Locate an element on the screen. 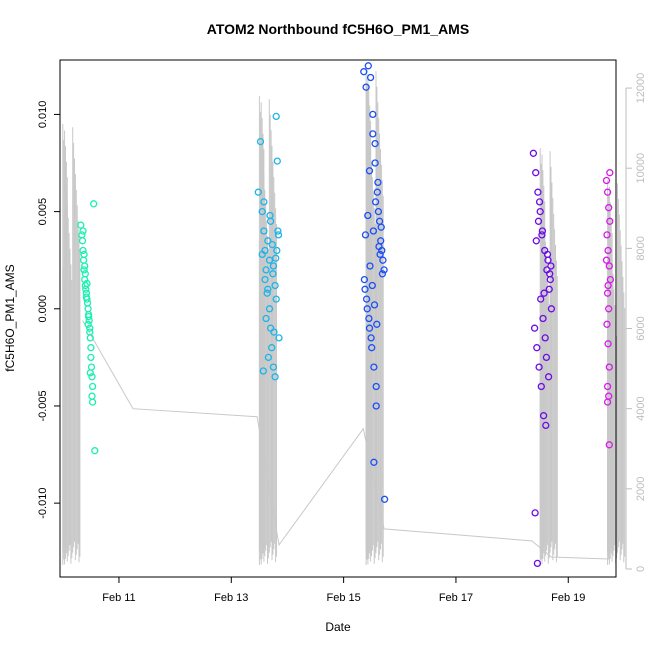  x-axis: Feb 11 Feb 13 Feb 15 Feb 17 Feb 19 is located at coordinates (343, 590).